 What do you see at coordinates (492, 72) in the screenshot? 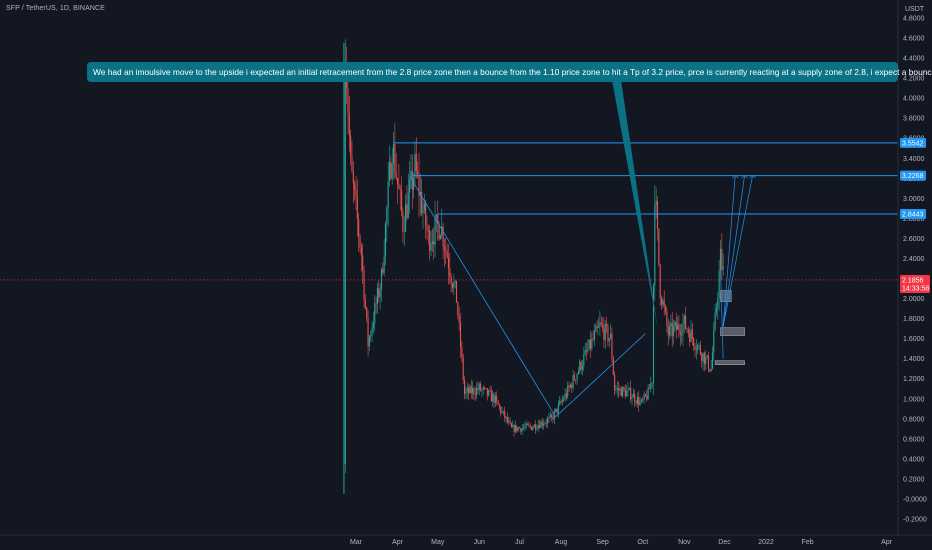
I see `annotation-box` at bounding box center [492, 72].